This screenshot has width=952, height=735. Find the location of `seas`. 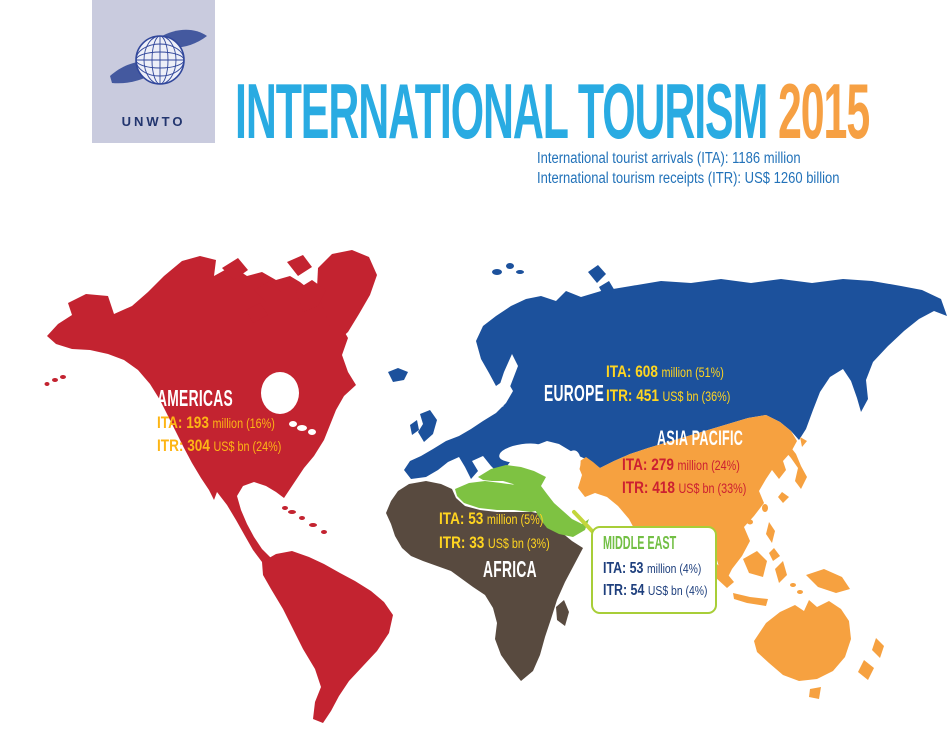

seas is located at coordinates (559, 436).